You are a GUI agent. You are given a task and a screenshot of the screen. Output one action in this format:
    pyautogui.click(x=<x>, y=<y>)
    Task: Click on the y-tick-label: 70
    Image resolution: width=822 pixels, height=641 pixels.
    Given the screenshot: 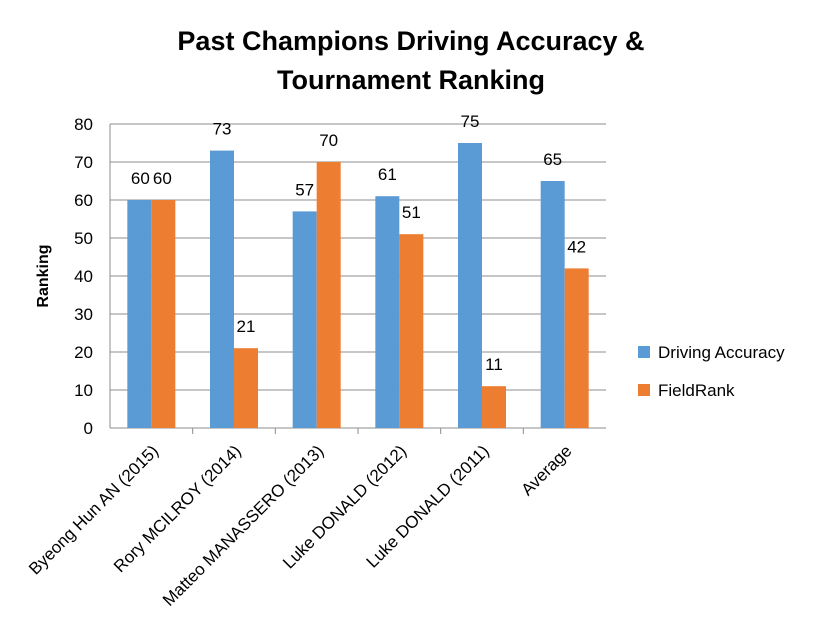 What is the action you would take?
    pyautogui.click(x=83, y=162)
    